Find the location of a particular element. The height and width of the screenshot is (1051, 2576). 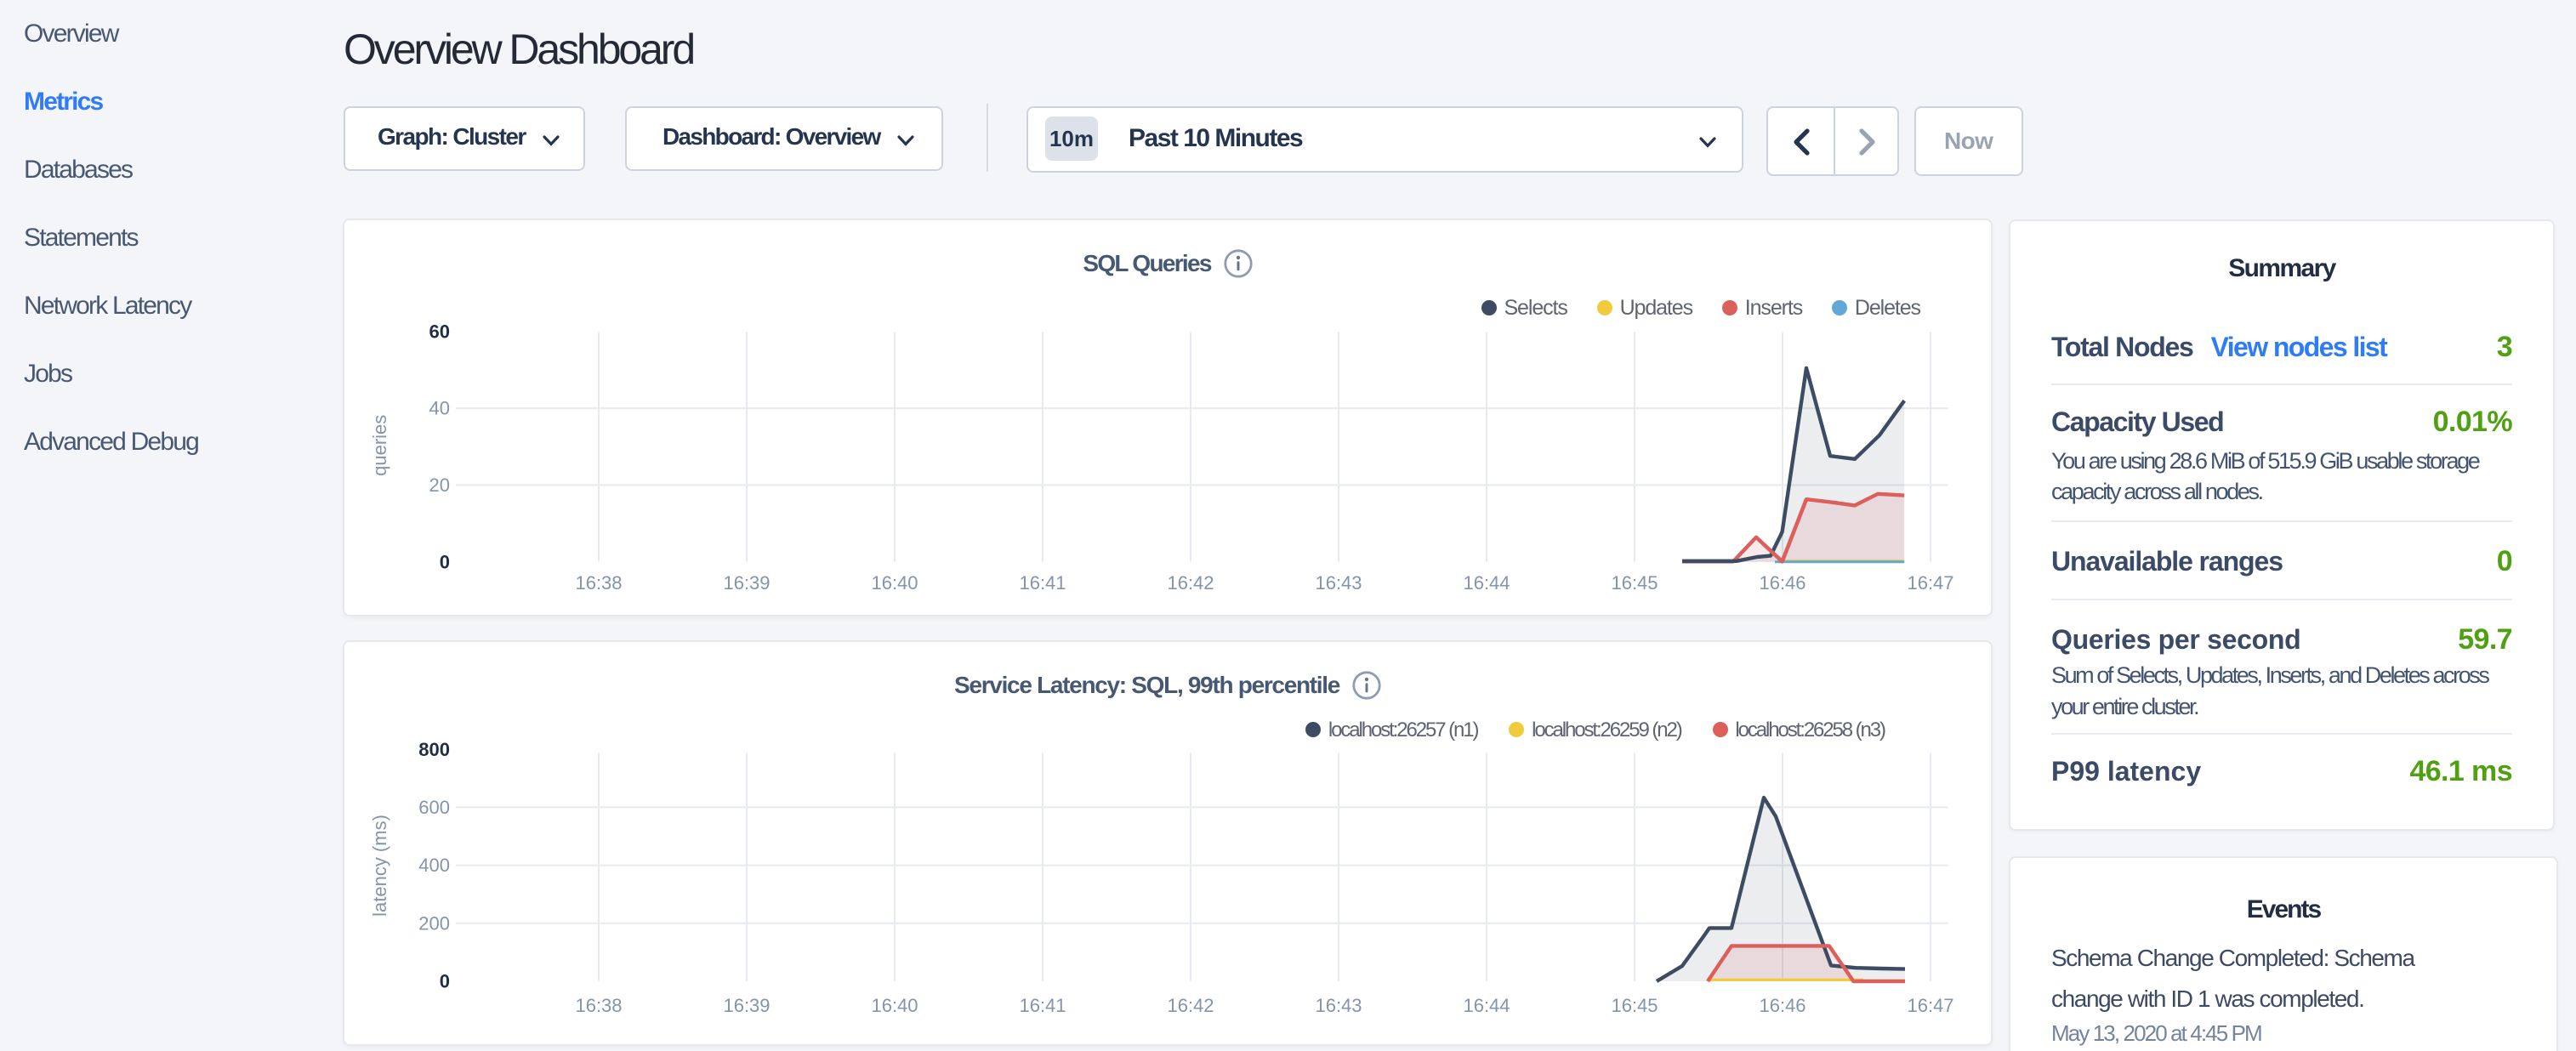

svg-text: queries is located at coordinates (379, 445).